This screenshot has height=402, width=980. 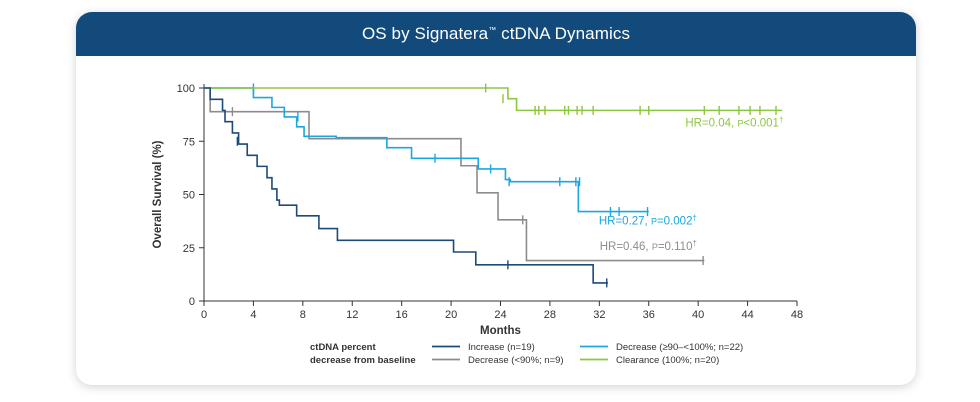 I want to click on hr-label-part: <0.001, so click(x=761, y=123).